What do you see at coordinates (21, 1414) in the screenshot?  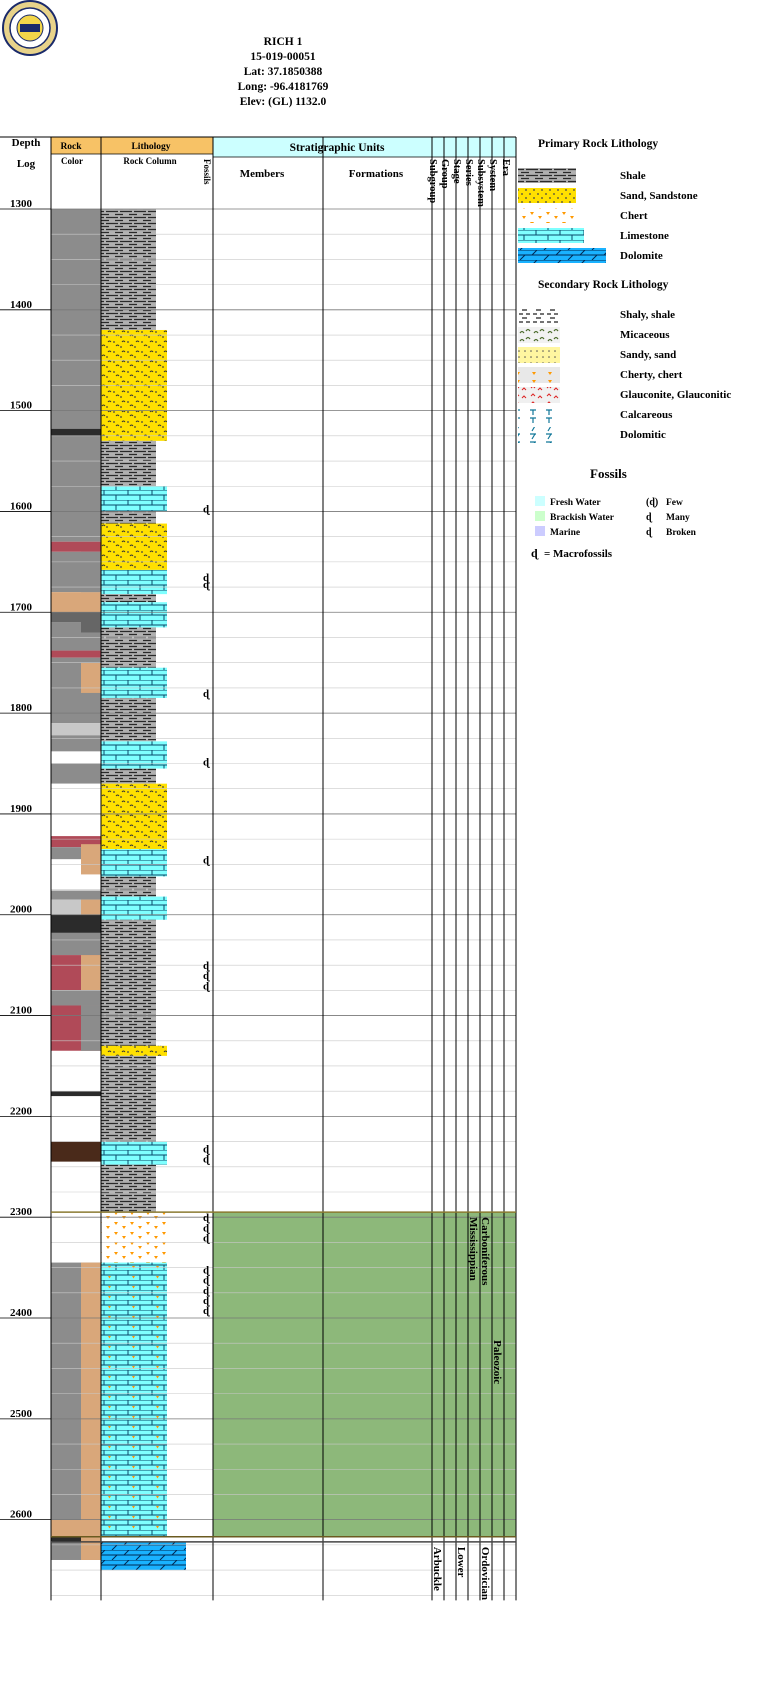 I see `depth-tick-label: 2500` at bounding box center [21, 1414].